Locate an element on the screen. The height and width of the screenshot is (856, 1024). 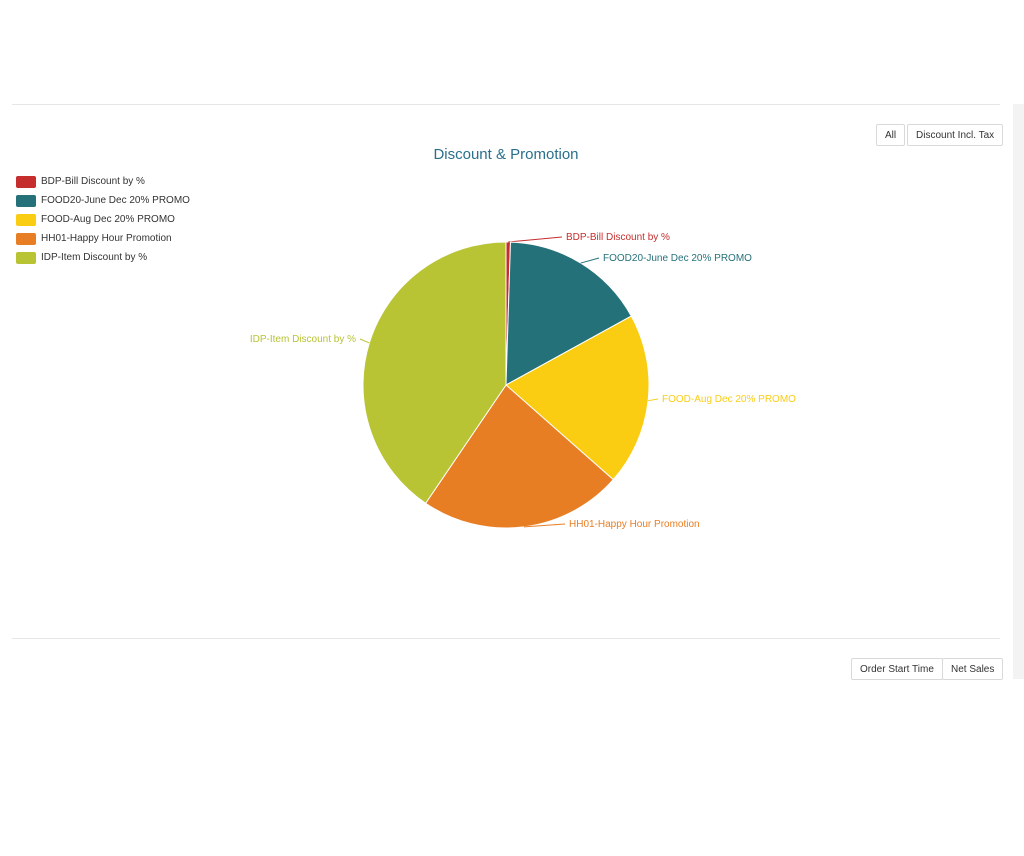
legend-label: HH01-Happy Hour Promotion is located at coordinates (106, 238).